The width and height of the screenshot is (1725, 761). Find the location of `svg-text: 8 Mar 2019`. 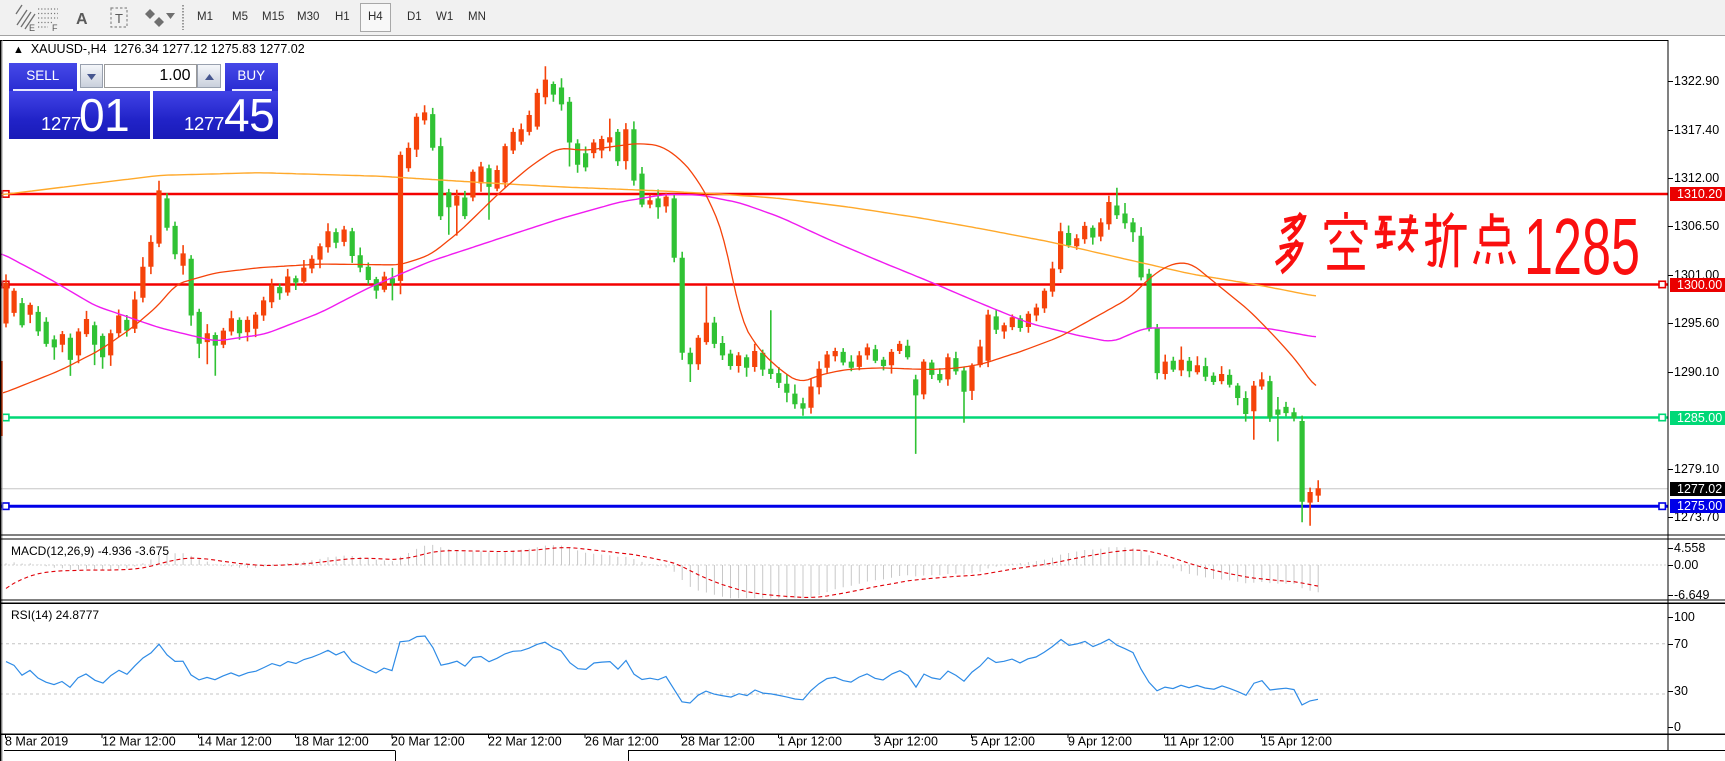

svg-text: 8 Mar 2019 is located at coordinates (36, 742).